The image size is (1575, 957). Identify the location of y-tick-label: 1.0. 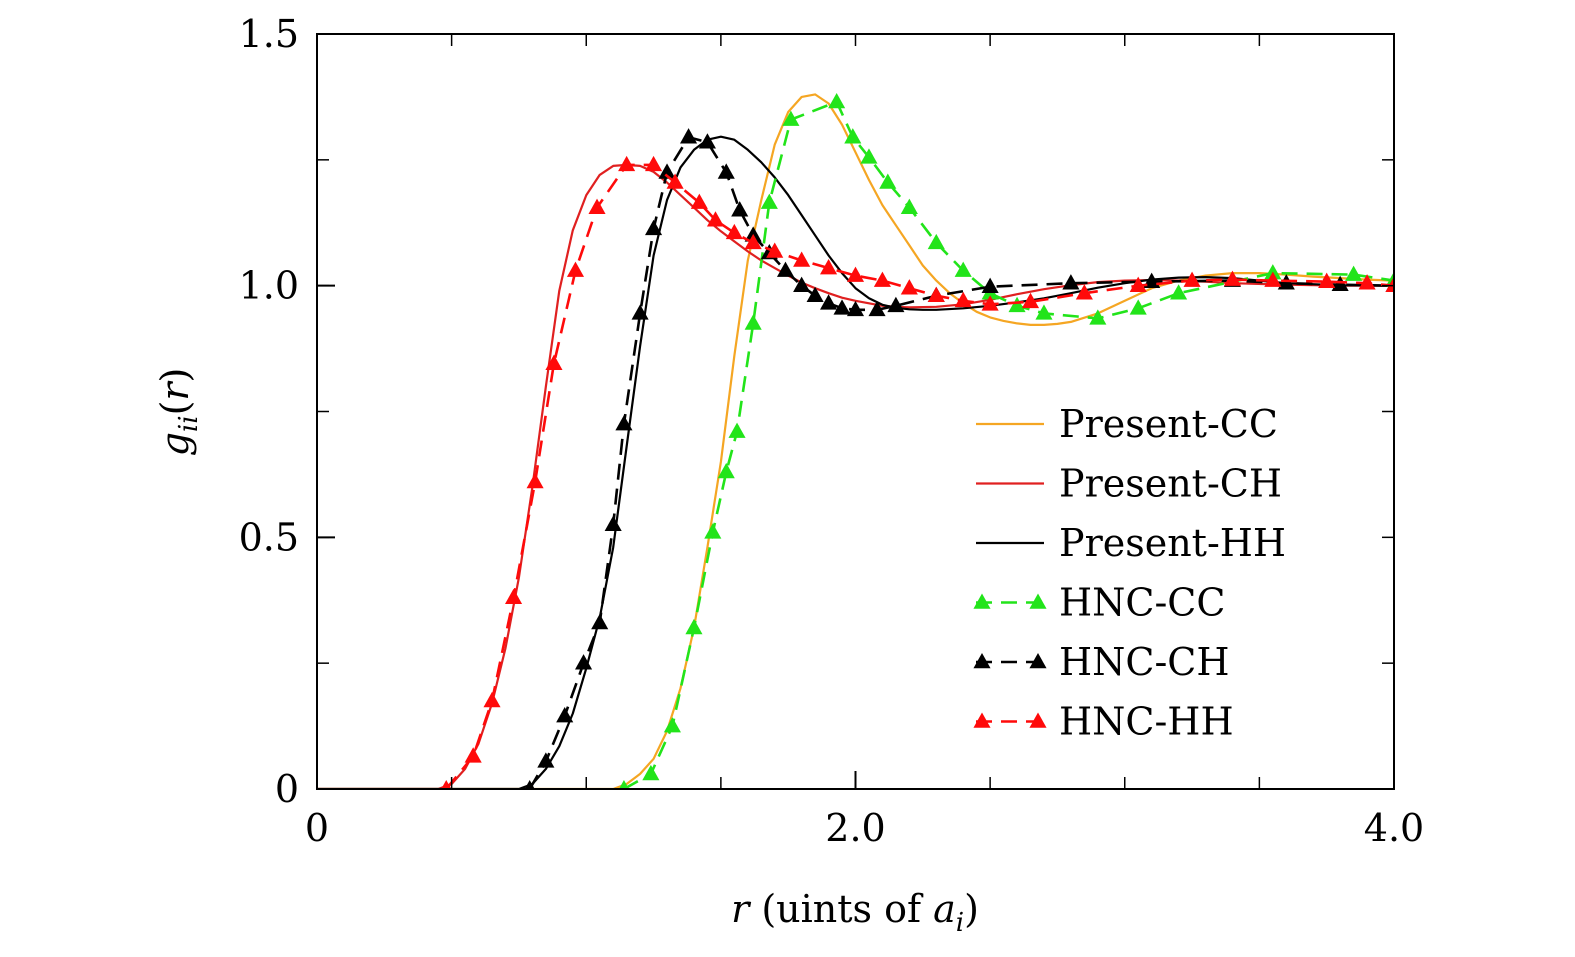
(269, 286).